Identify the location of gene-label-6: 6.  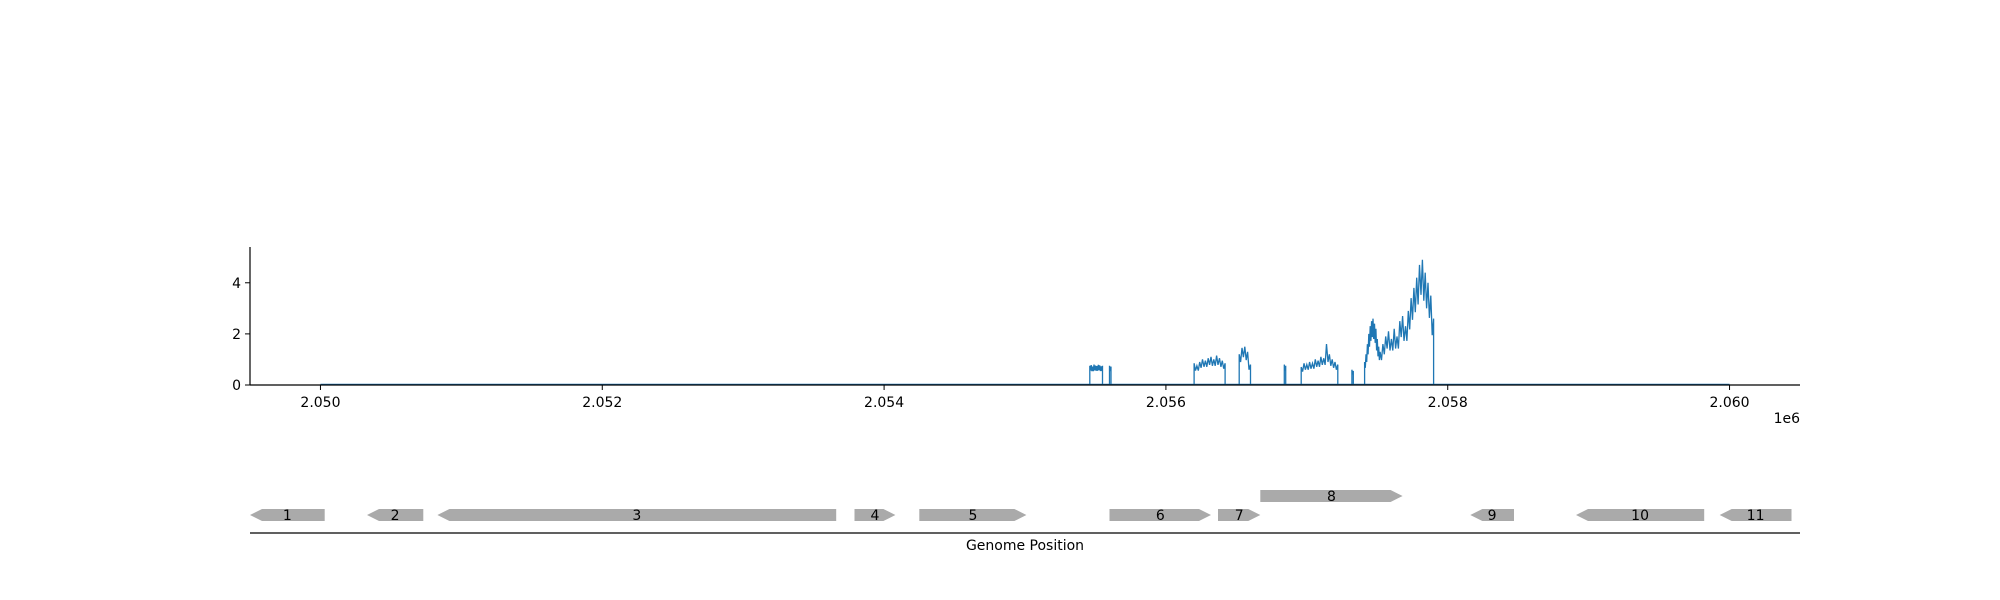
(1160, 516).